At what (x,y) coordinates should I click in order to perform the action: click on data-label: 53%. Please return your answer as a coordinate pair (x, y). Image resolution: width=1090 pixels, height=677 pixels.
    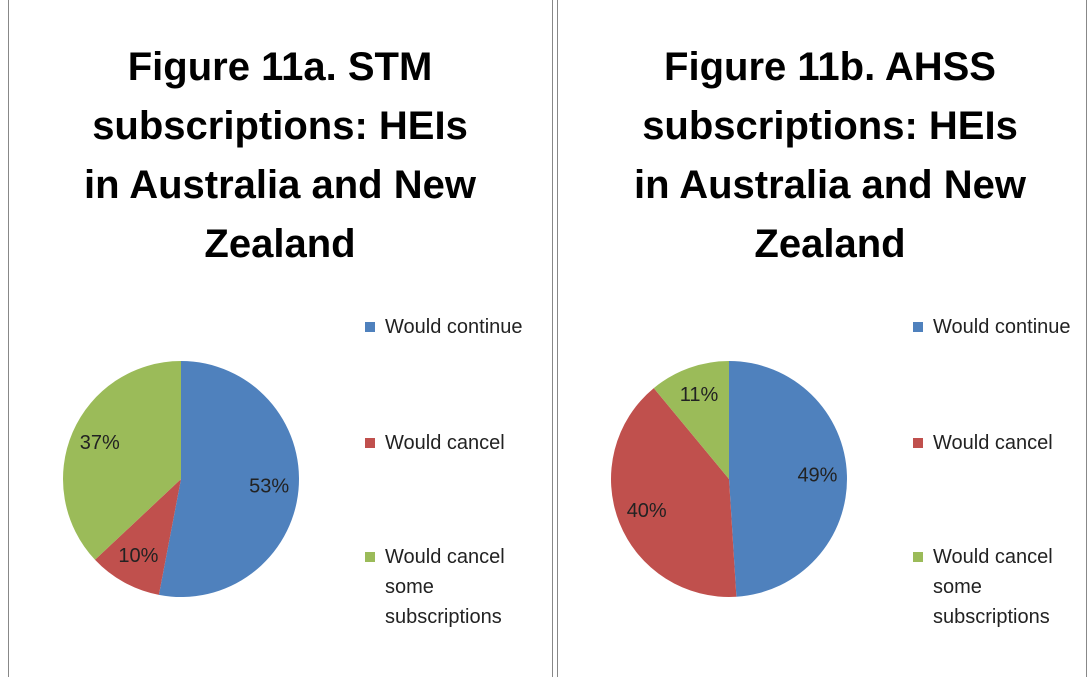
    Looking at the image, I should click on (269, 487).